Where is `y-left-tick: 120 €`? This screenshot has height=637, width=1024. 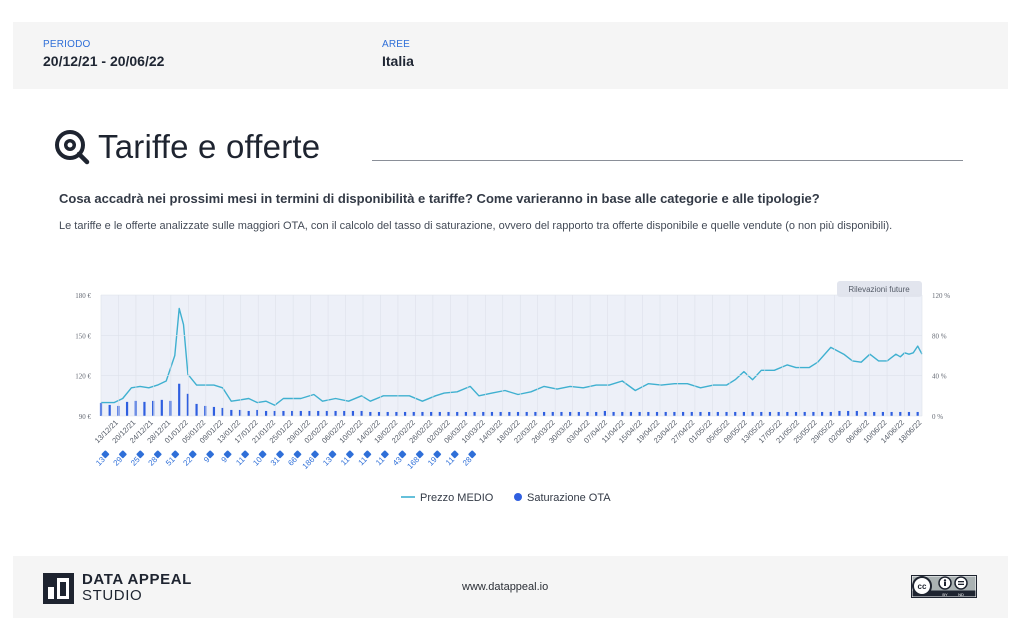
y-left-tick: 120 € is located at coordinates (83, 377).